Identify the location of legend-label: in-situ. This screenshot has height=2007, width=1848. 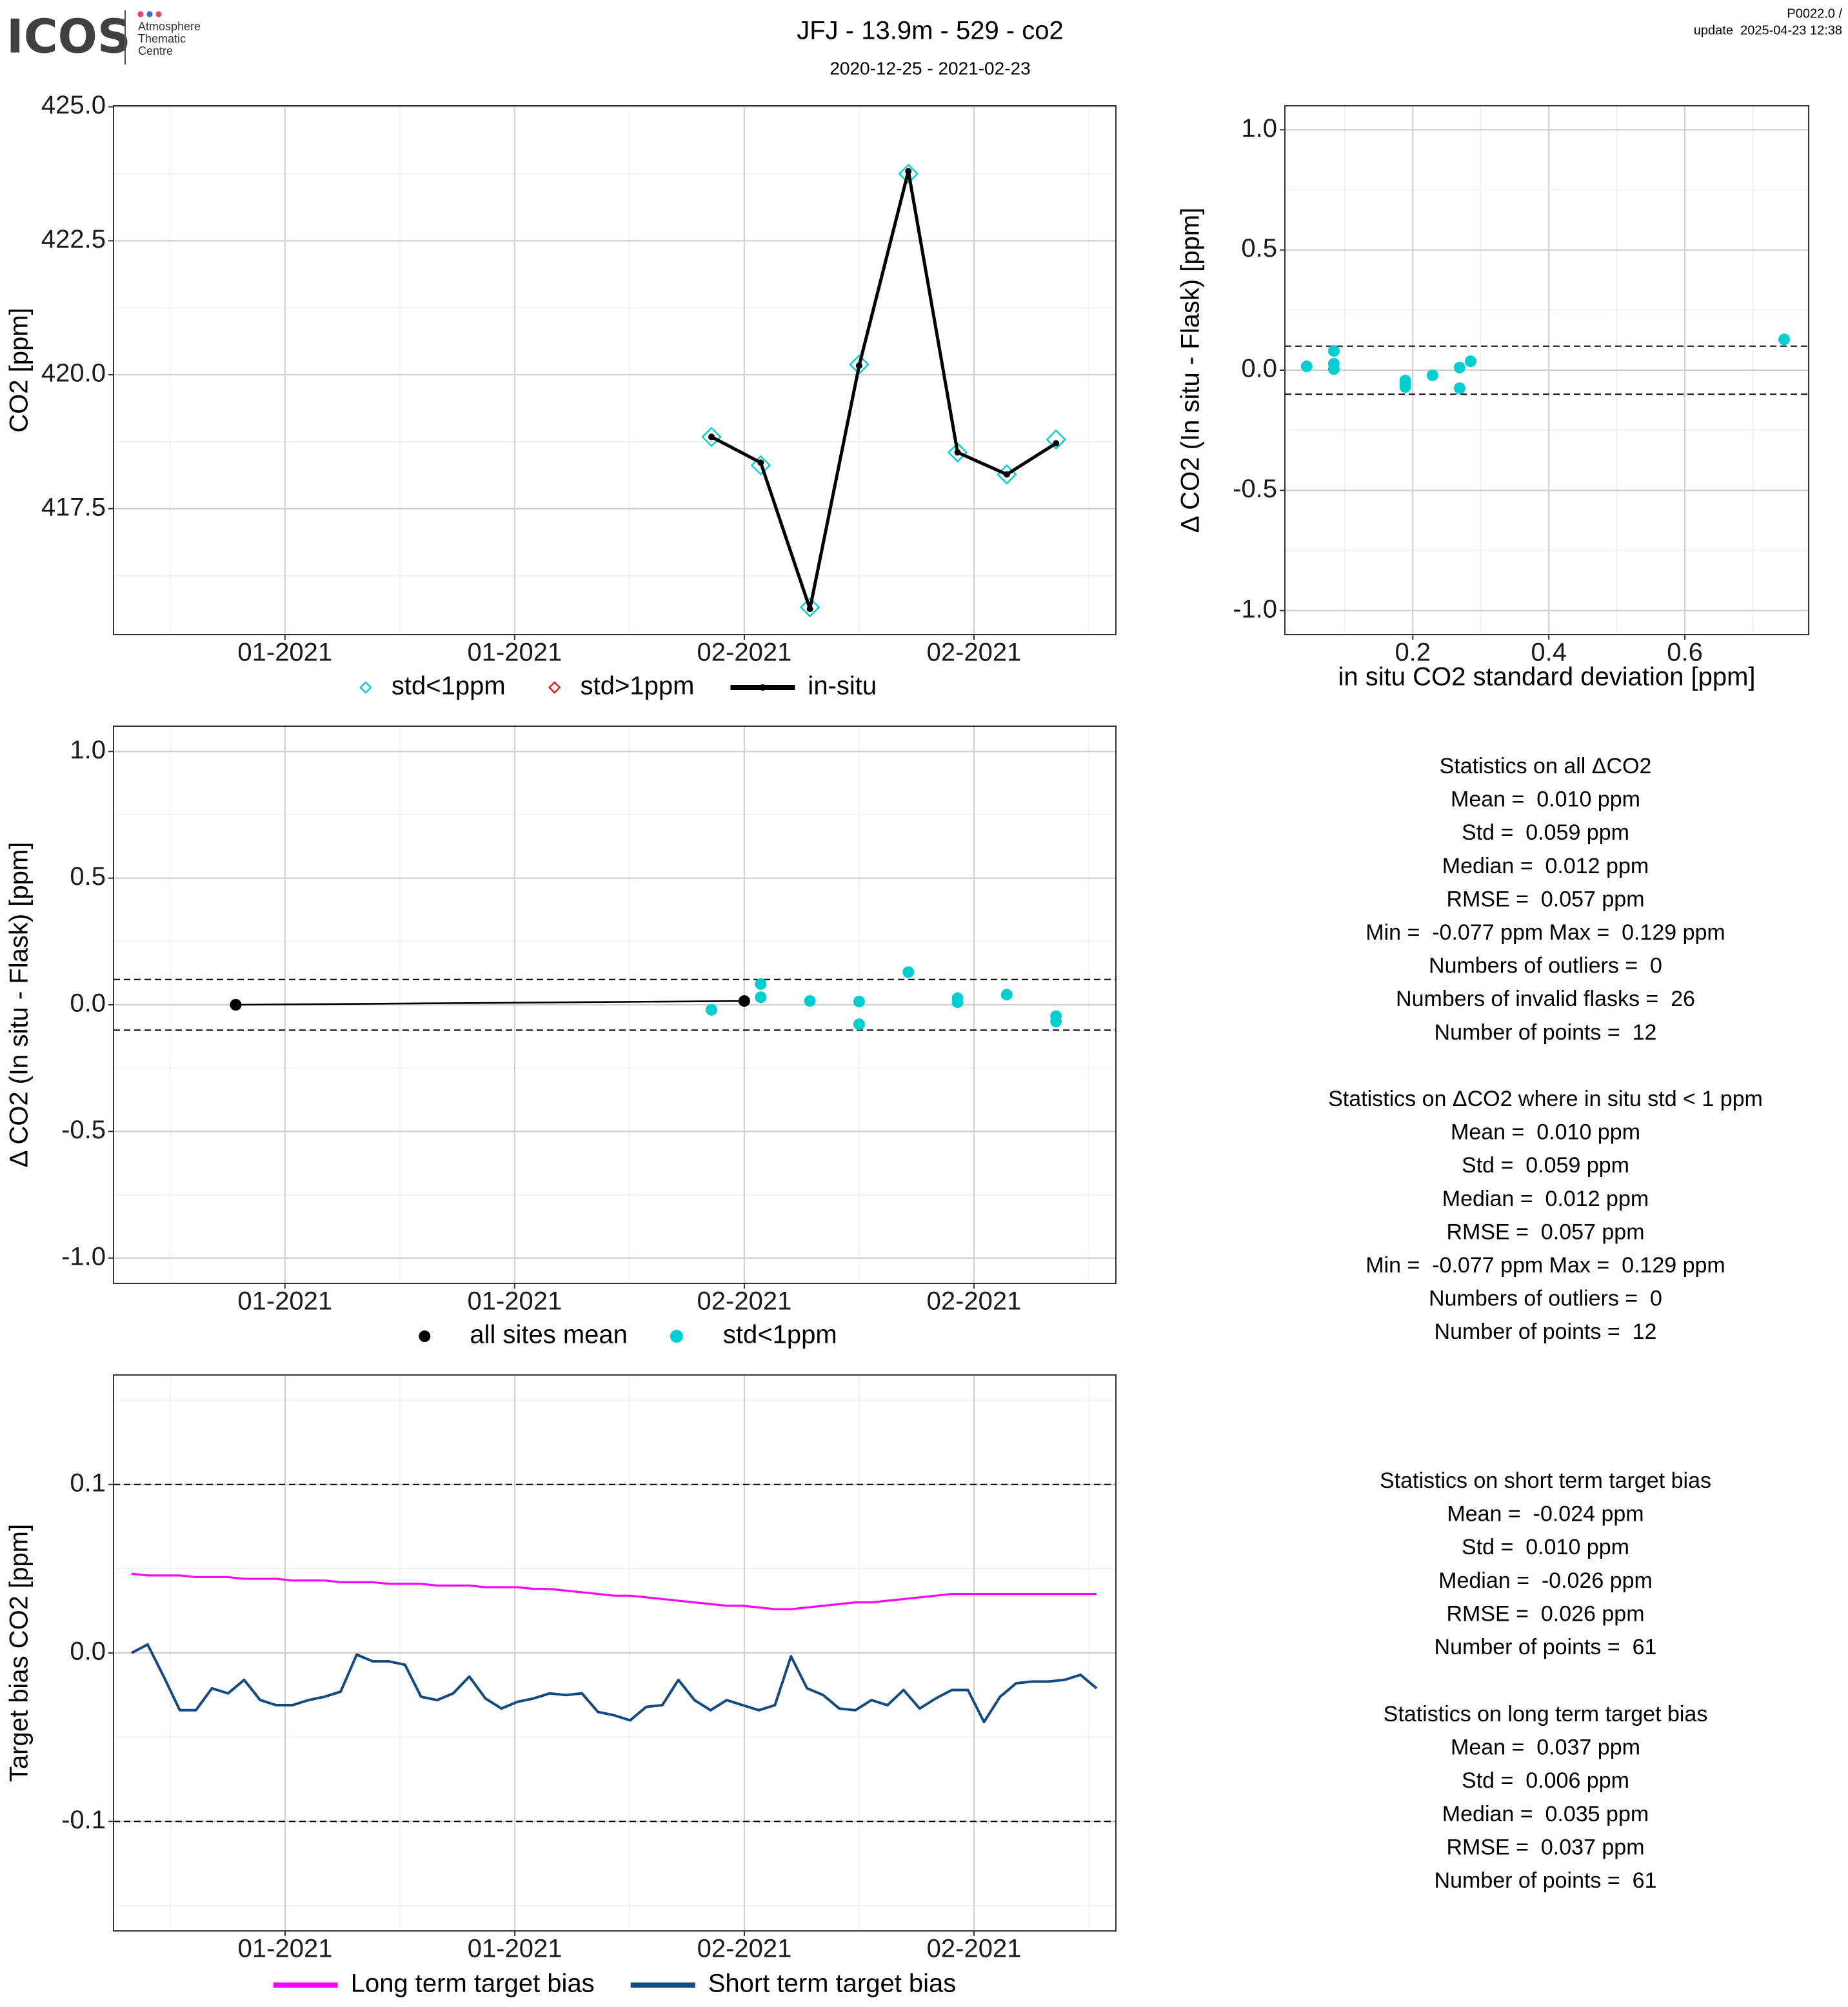
(842, 686).